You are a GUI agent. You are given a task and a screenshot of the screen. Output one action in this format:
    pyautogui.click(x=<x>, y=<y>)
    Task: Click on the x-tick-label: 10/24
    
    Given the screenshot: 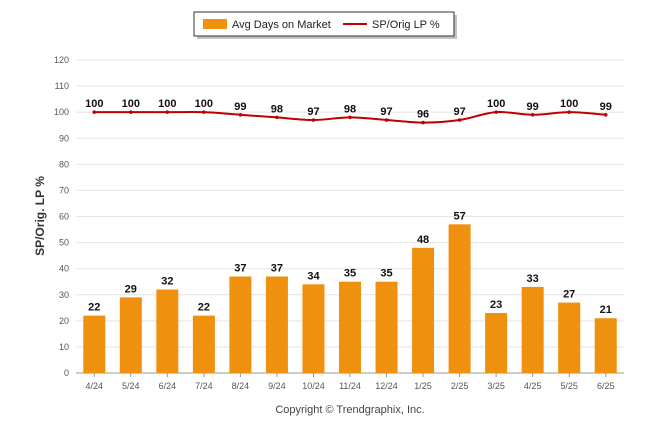 What is the action you would take?
    pyautogui.click(x=313, y=386)
    